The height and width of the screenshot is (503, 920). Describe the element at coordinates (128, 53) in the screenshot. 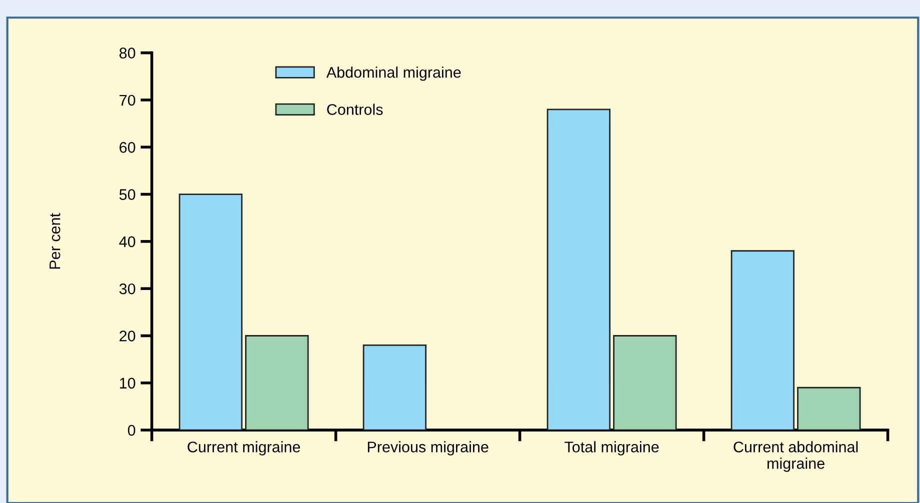

I see `y-tick-label: 80` at that location.